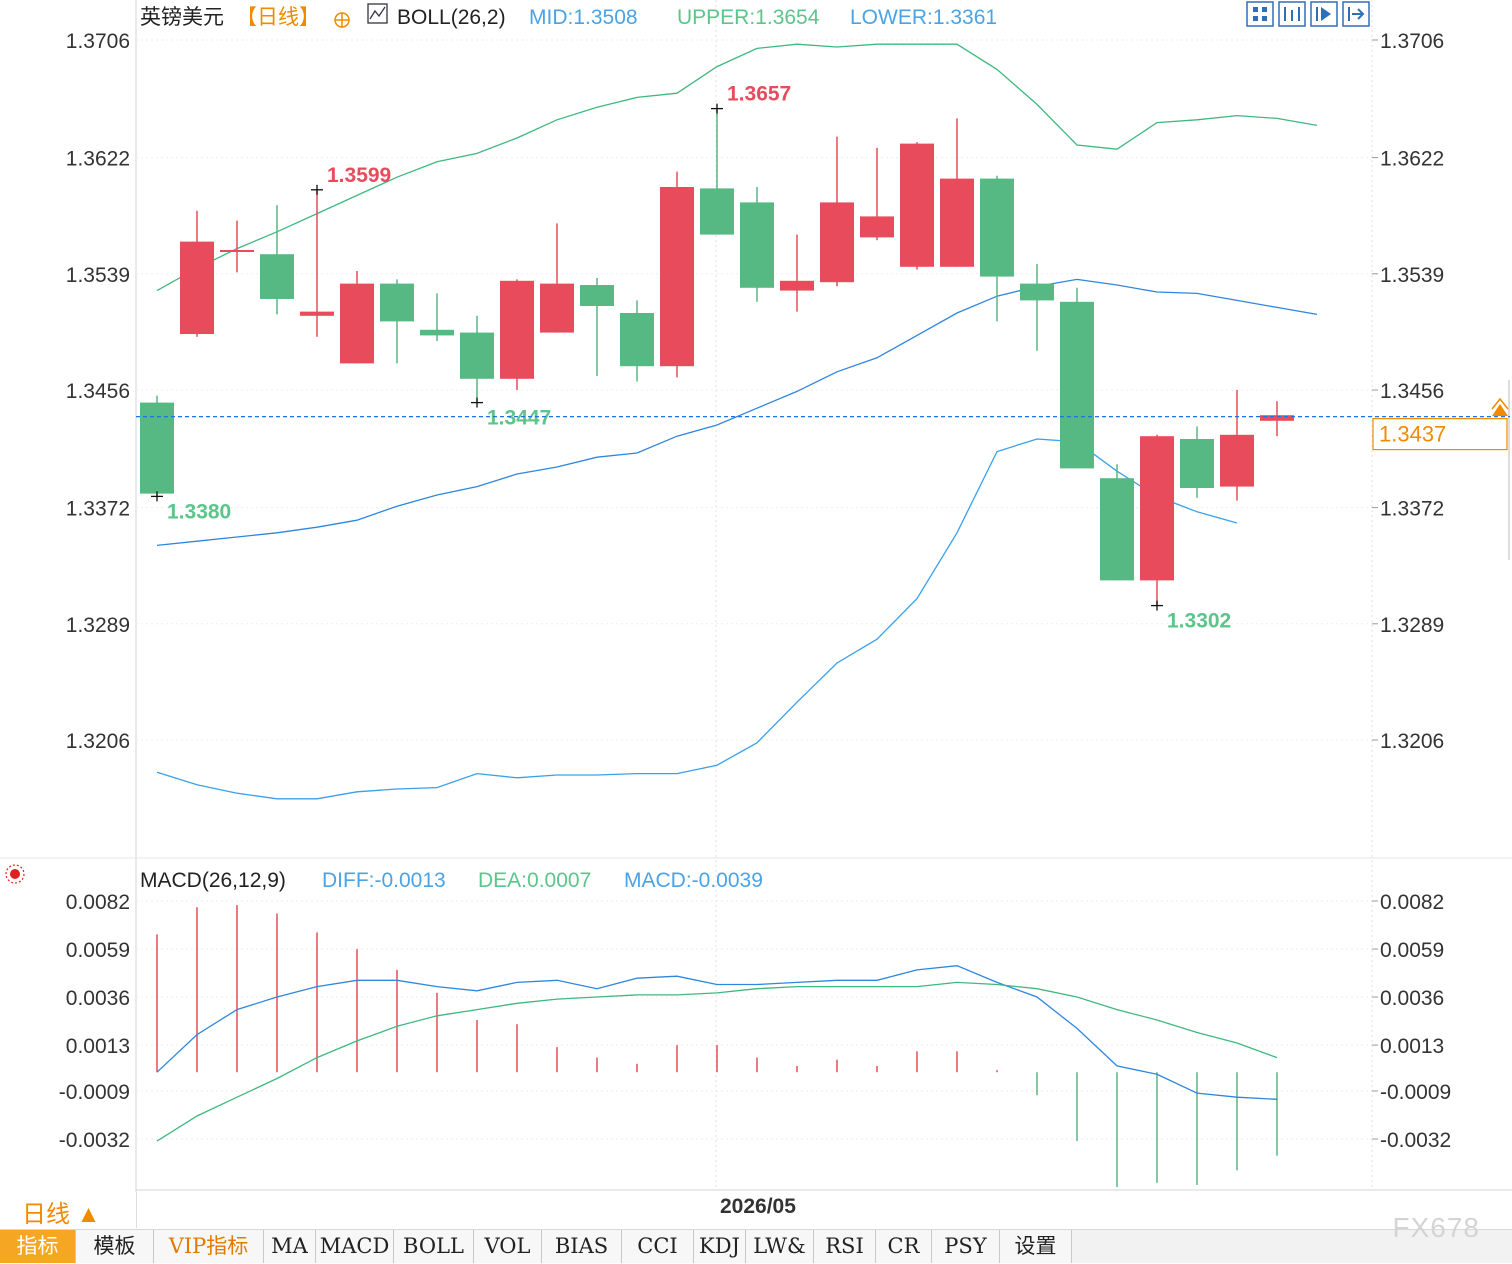 The width and height of the screenshot is (1512, 1264). Describe the element at coordinates (720, 1246) in the screenshot. I see `tab-kdj: KDJ` at that location.